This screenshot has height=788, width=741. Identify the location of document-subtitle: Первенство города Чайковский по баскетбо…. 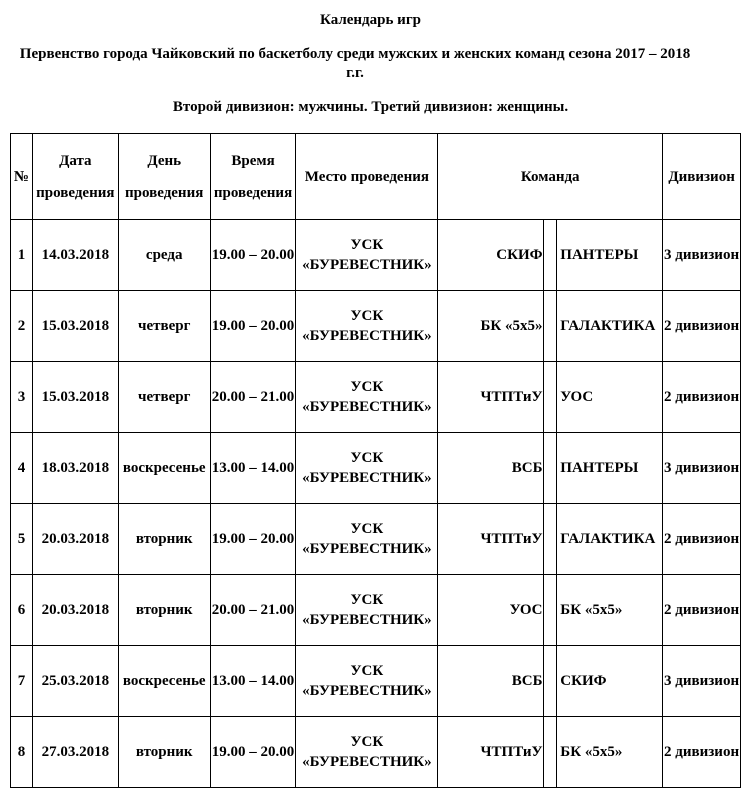
(355, 63).